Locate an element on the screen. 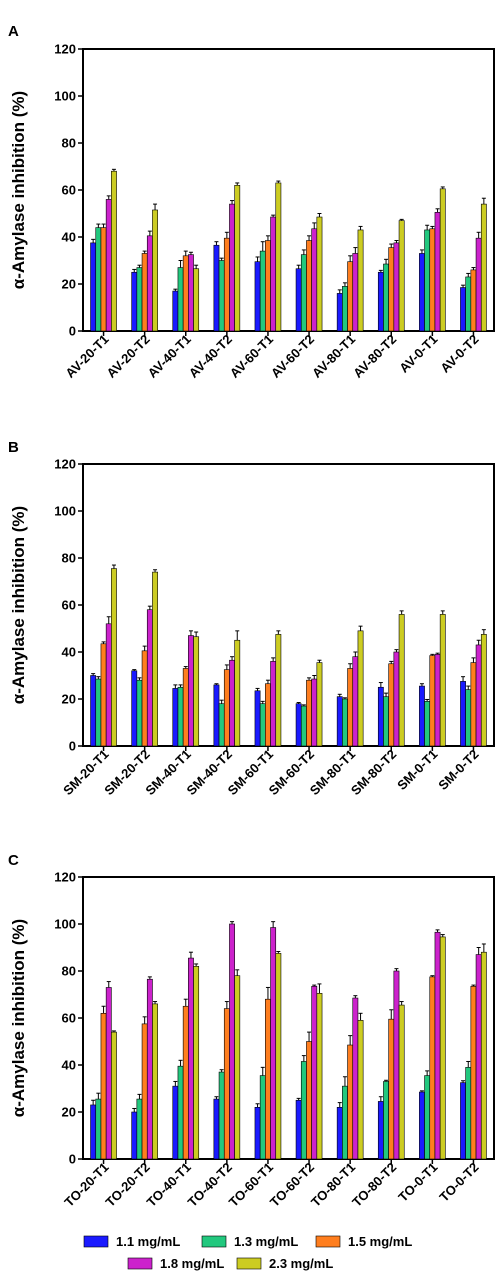 This screenshot has width=502, height=1286. y-tick-label: 120 is located at coordinates (65, 49).